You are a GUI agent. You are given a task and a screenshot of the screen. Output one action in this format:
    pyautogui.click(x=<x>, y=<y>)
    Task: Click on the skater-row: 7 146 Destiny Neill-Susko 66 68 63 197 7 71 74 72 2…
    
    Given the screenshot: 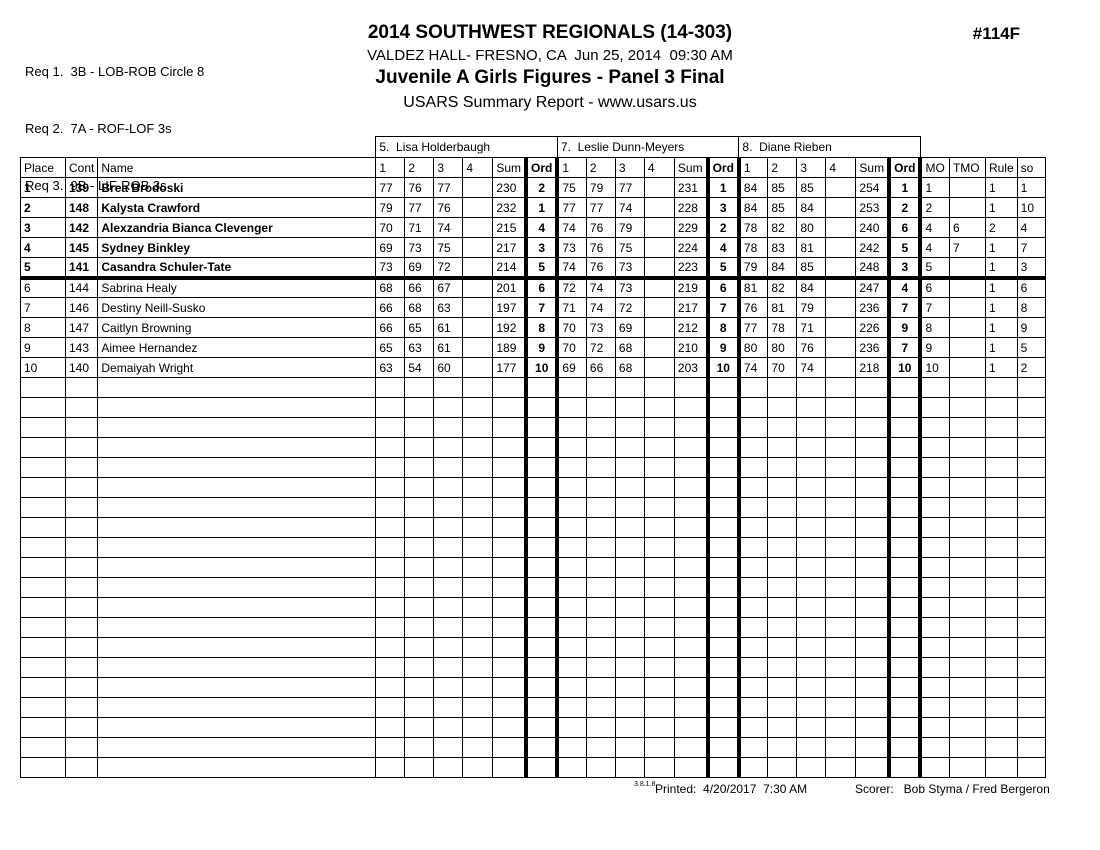 What is the action you would take?
    pyautogui.click(x=533, y=307)
    